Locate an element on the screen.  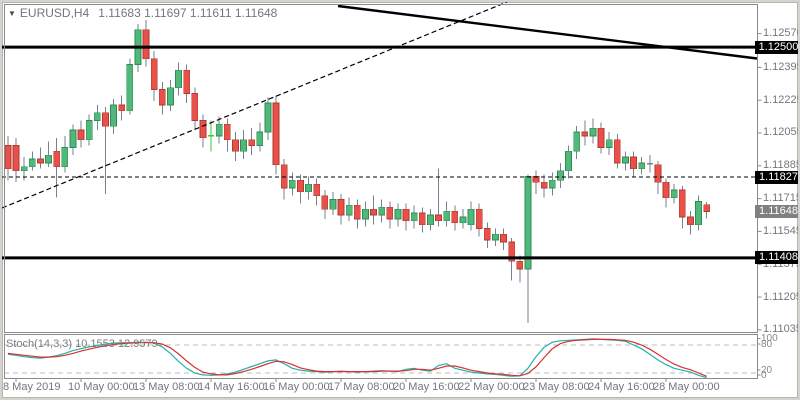
time-axis-label: 10 May 00:00 is located at coordinates (101, 387).